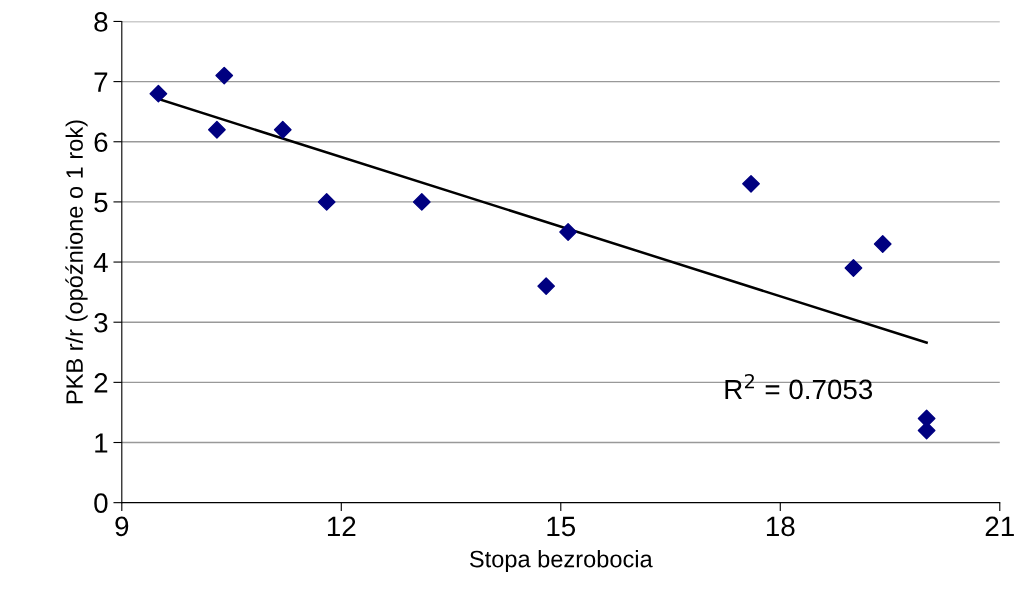 This screenshot has height=613, width=1015. I want to click on y-axis-title: PKB r/r (opóźnione o 1 rok), so click(76, 262).